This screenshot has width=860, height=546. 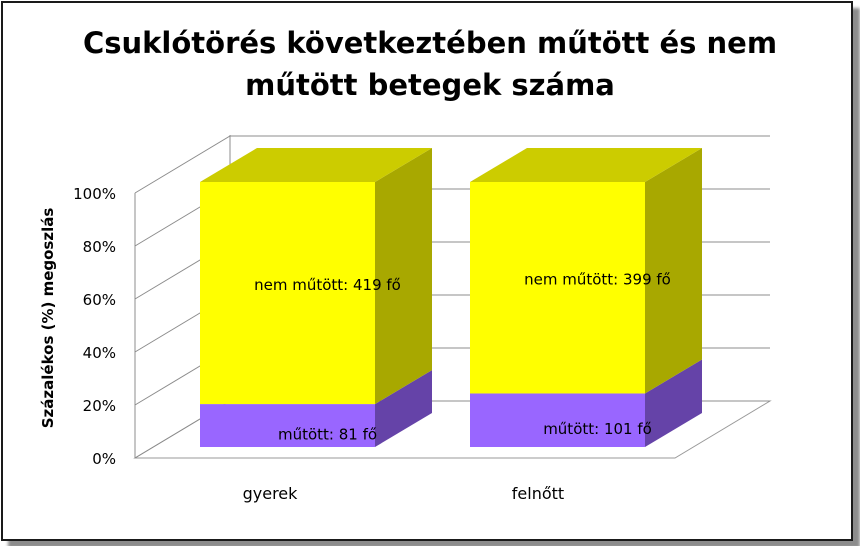 I want to click on y-tick-label: 40%, so click(x=99, y=353).